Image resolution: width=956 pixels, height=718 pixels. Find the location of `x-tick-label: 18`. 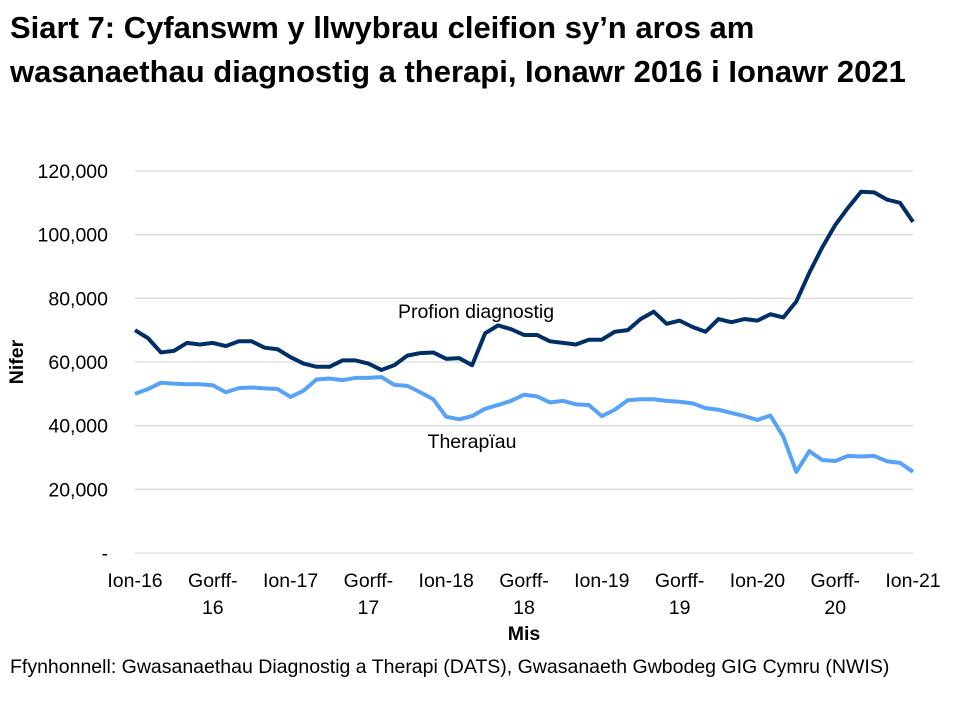

x-tick-label: 18 is located at coordinates (524, 608).